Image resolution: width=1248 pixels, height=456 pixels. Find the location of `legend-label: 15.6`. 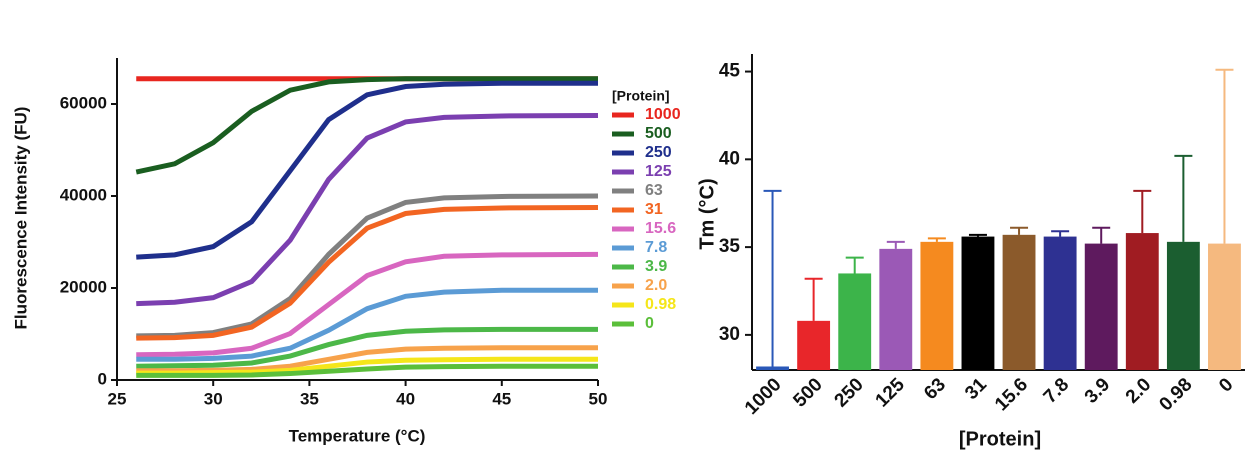

legend-label: 15.6 is located at coordinates (660, 228).